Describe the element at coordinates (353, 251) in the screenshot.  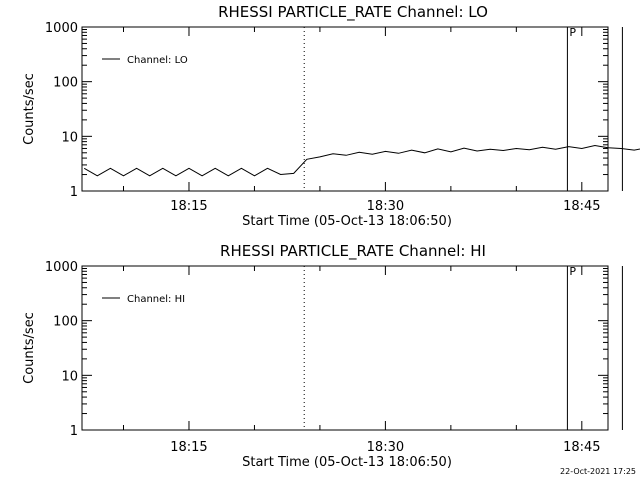
I see `chart-title: RHESSI PARTICLE_RATE Channel: HI` at that location.